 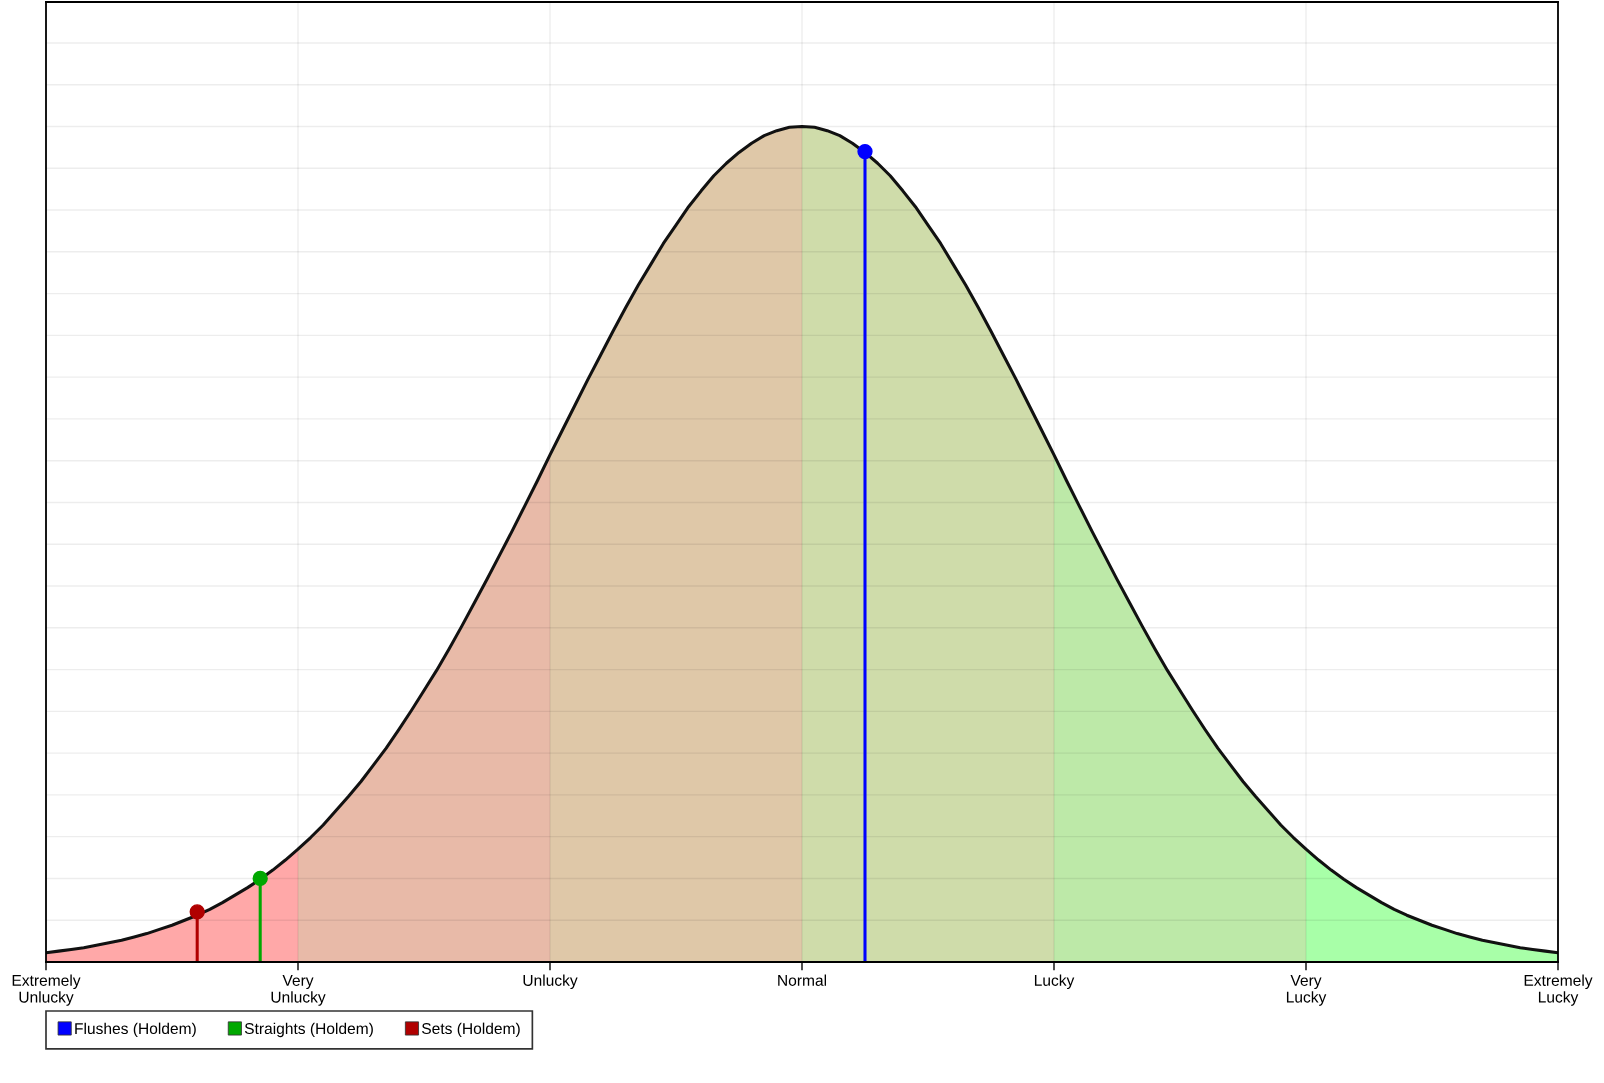 I want to click on x-tick-label: Lucky, so click(x=1054, y=981).